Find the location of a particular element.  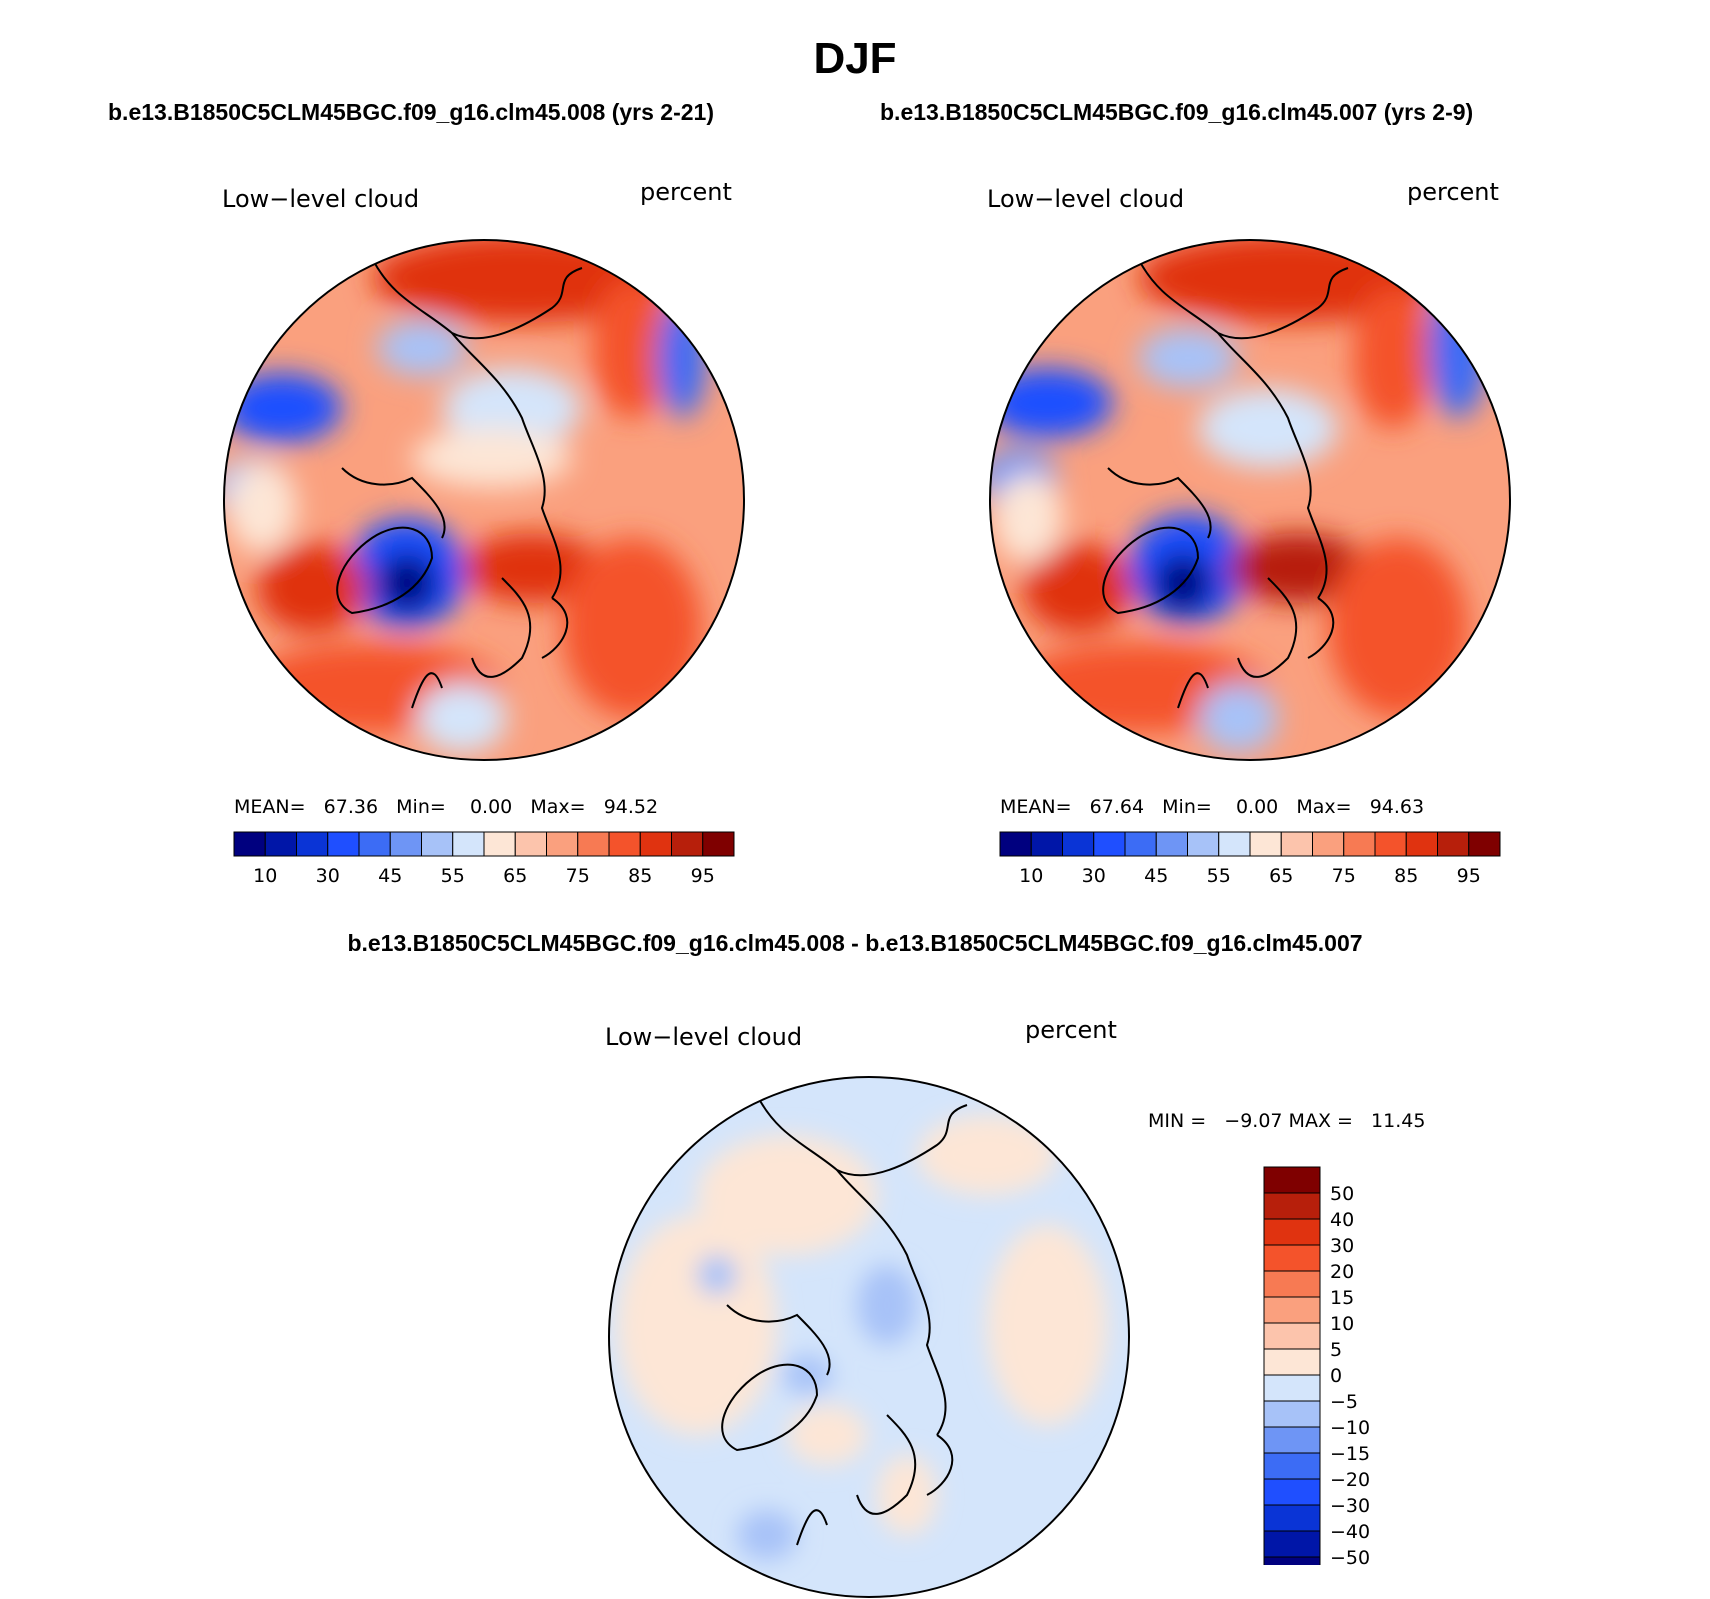

colorbar-tick-label: −10 is located at coordinates (1350, 1428).